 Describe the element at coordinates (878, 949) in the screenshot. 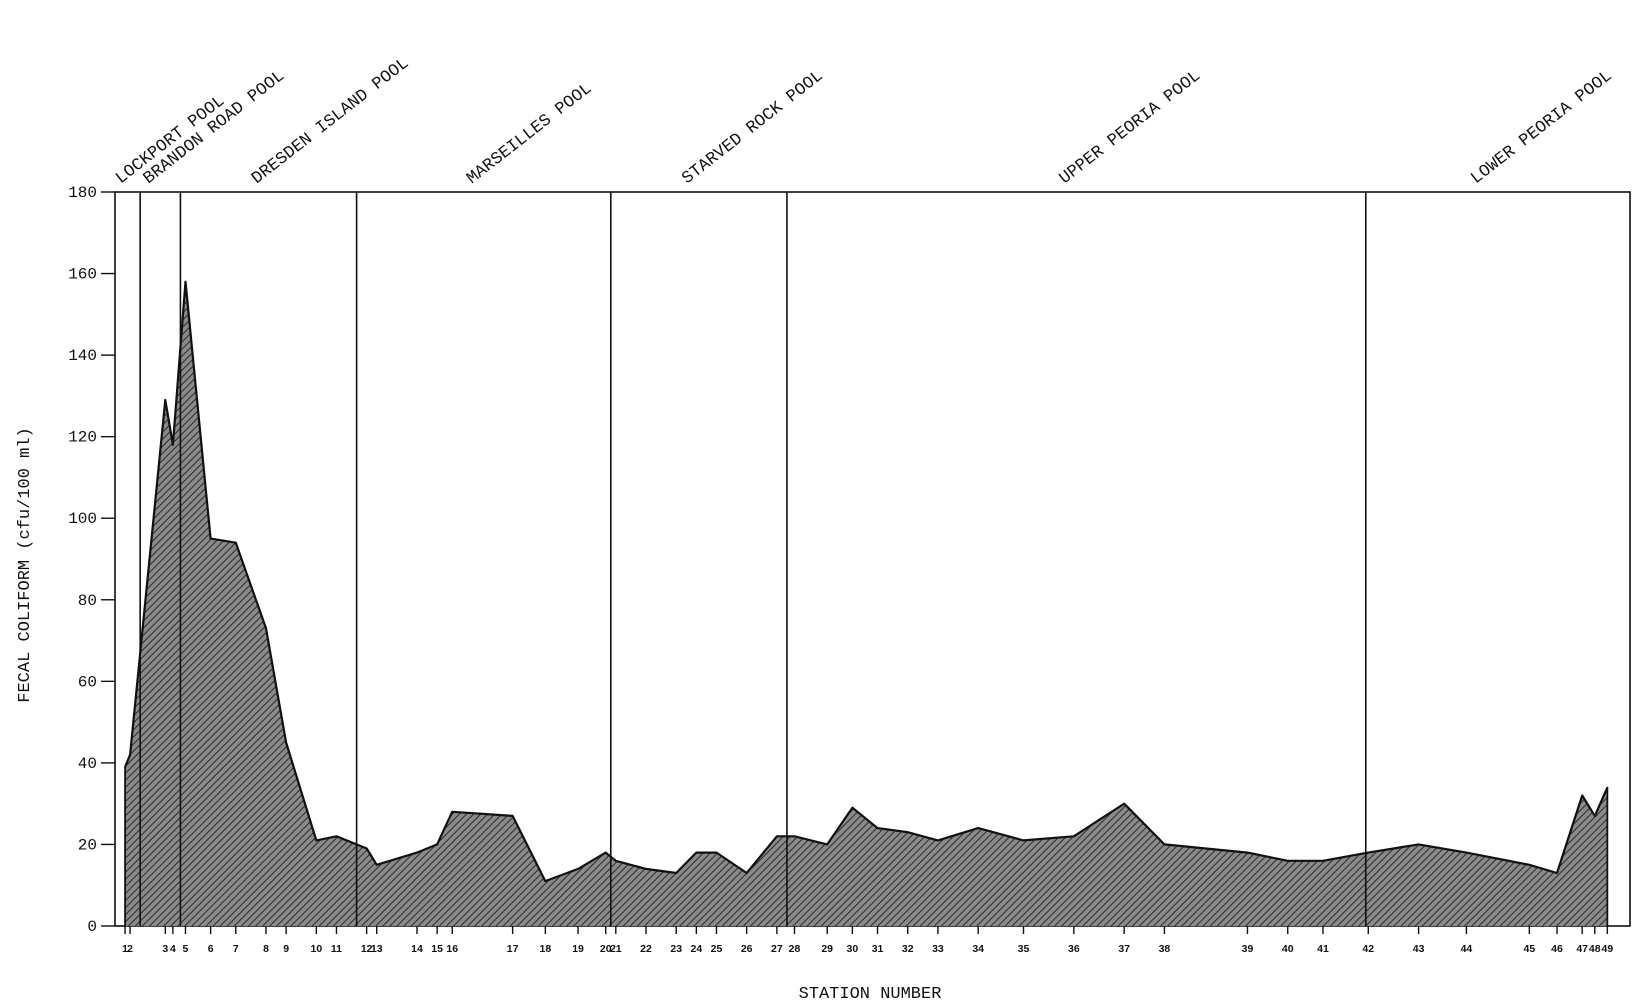

I see `x-tick-label-station-31: 31` at that location.